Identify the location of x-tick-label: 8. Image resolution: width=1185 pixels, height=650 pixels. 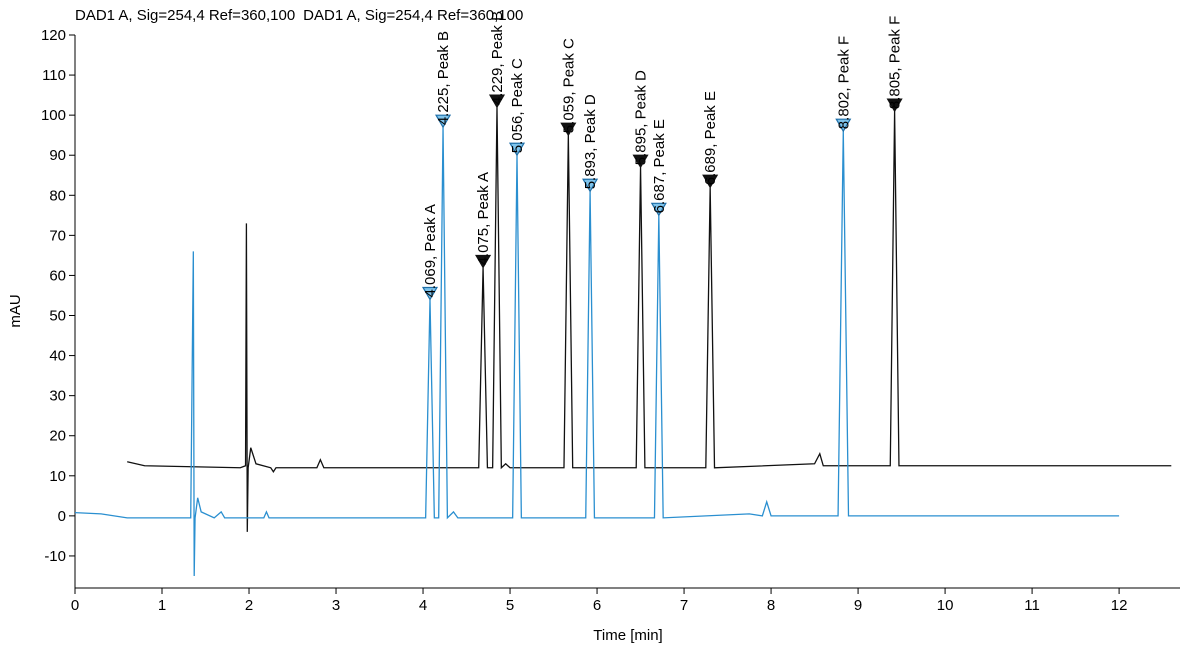
(771, 605).